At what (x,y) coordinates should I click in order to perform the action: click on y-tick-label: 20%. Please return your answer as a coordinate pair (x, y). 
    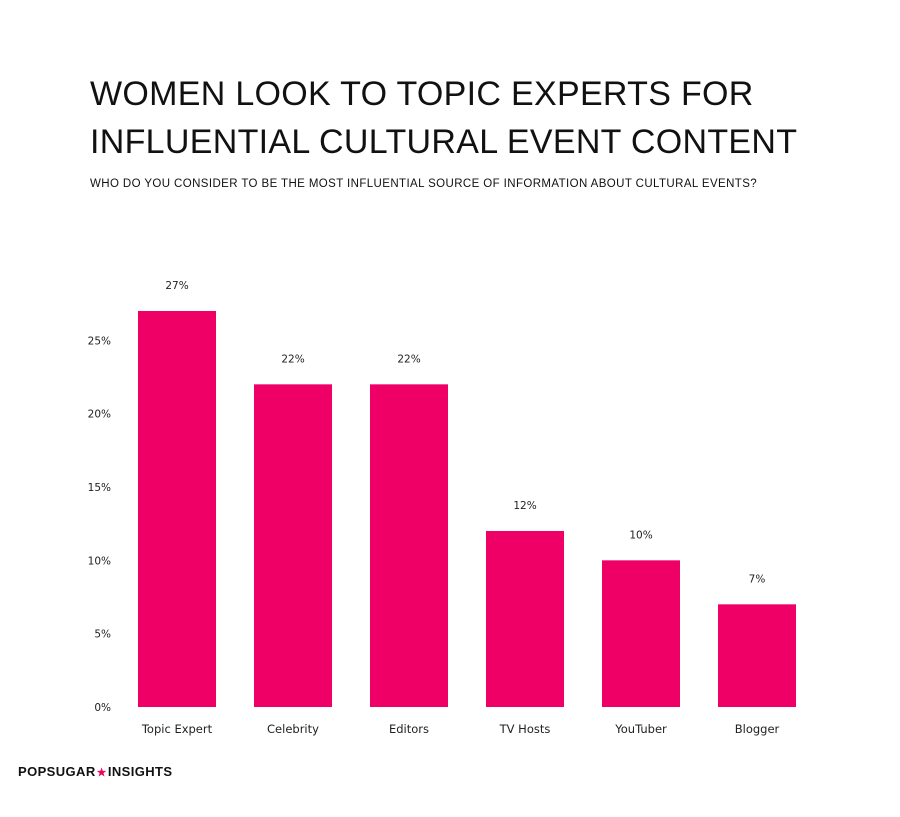
    Looking at the image, I should click on (99, 415).